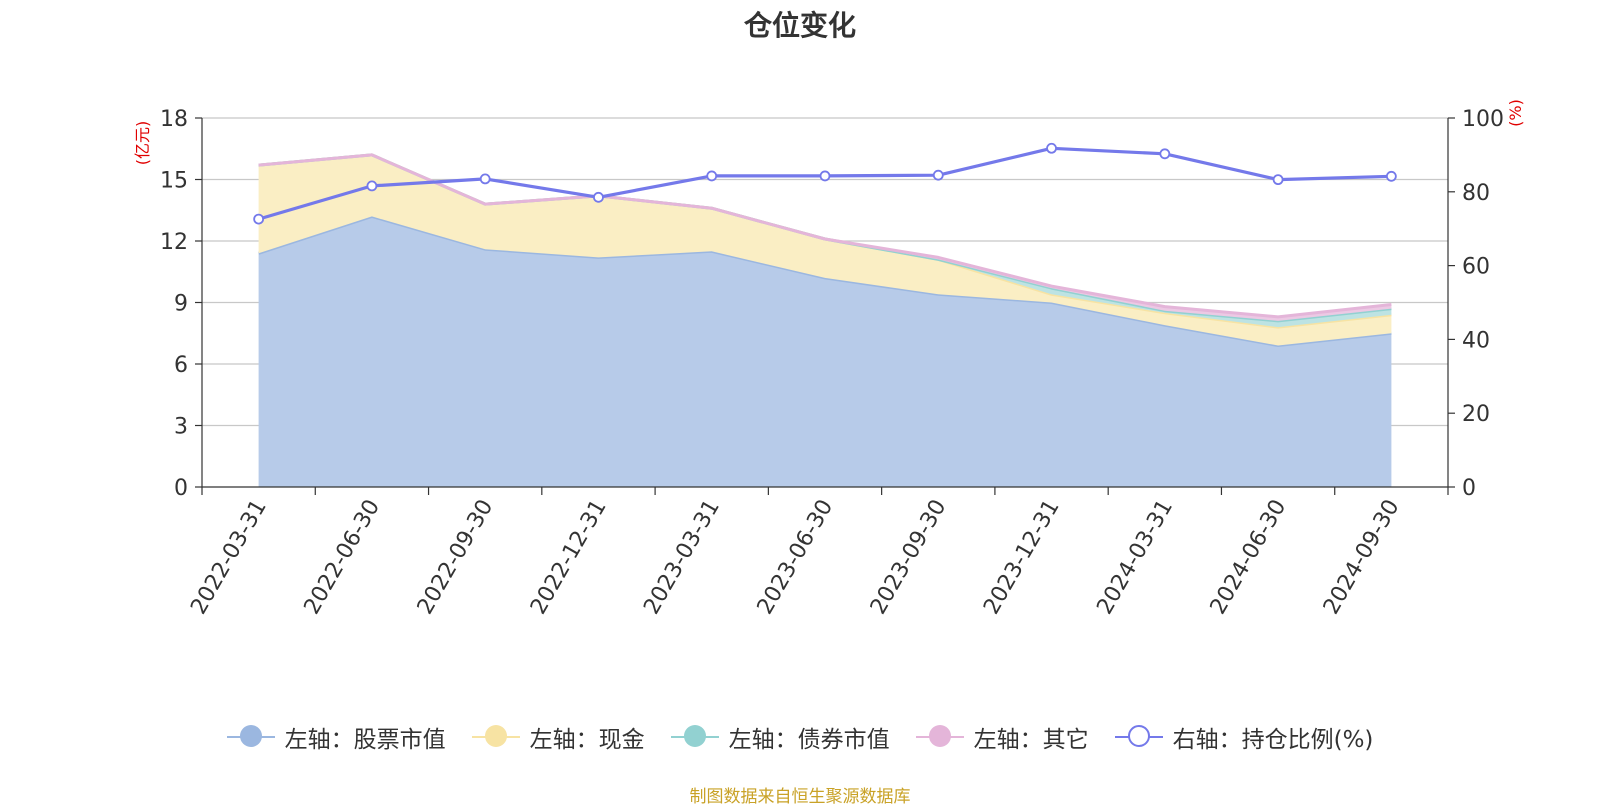 Image resolution: width=1600 pixels, height=807 pixels. What do you see at coordinates (1362, 557) in the screenshot?
I see `x-tick-label: 2024-09-30` at bounding box center [1362, 557].